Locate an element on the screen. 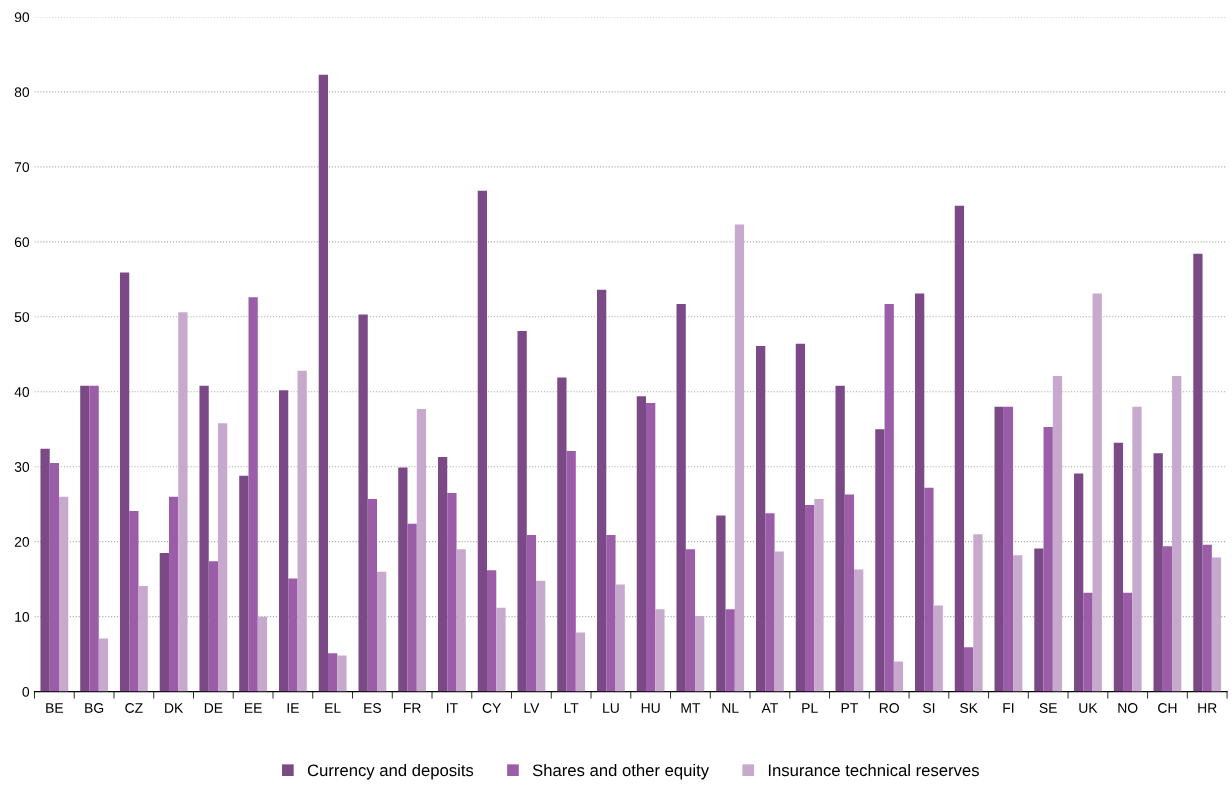 This screenshot has height=807, width=1232. x-tick-label: FR is located at coordinates (412, 708).